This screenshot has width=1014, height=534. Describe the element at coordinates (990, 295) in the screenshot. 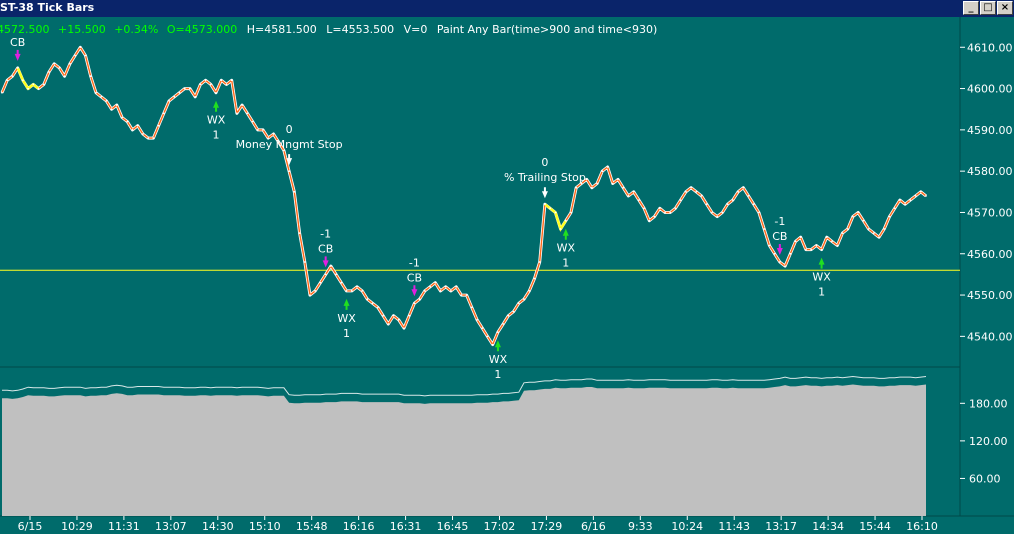

I see `price-tick-label: 4550.00` at that location.